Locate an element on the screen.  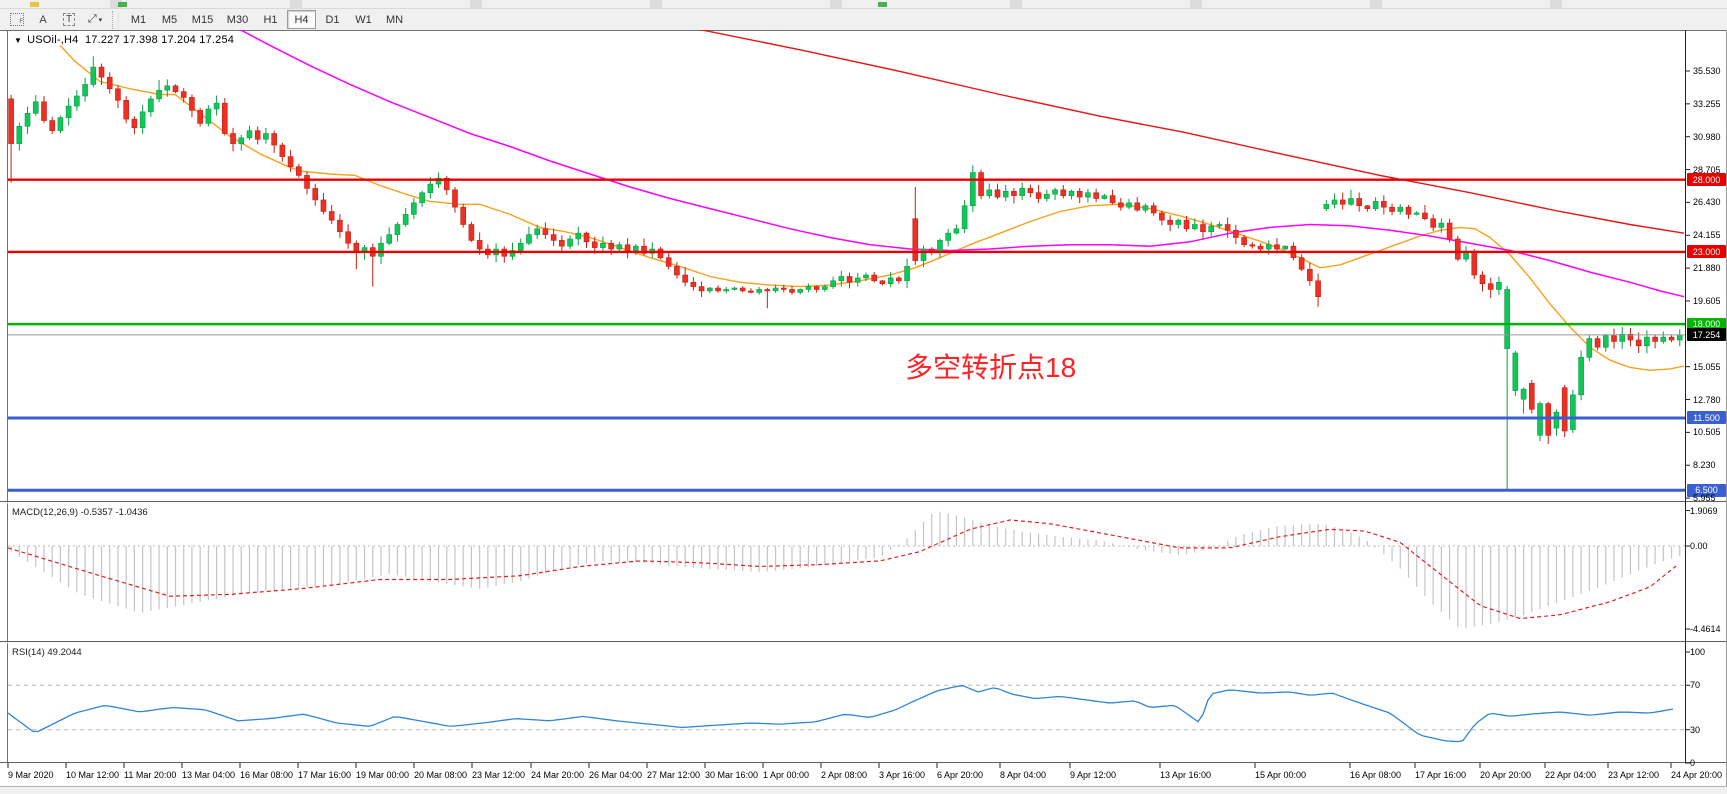
level-price-badge-23.000: 23.000 is located at coordinates (1706, 252).